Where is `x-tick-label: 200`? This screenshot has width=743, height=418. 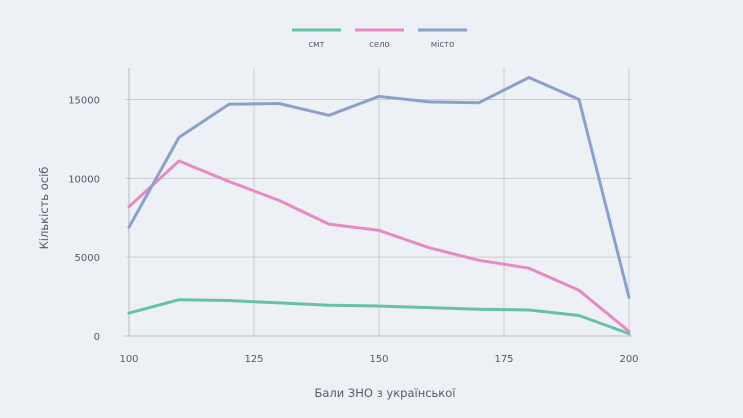 x-tick-label: 200 is located at coordinates (628, 359).